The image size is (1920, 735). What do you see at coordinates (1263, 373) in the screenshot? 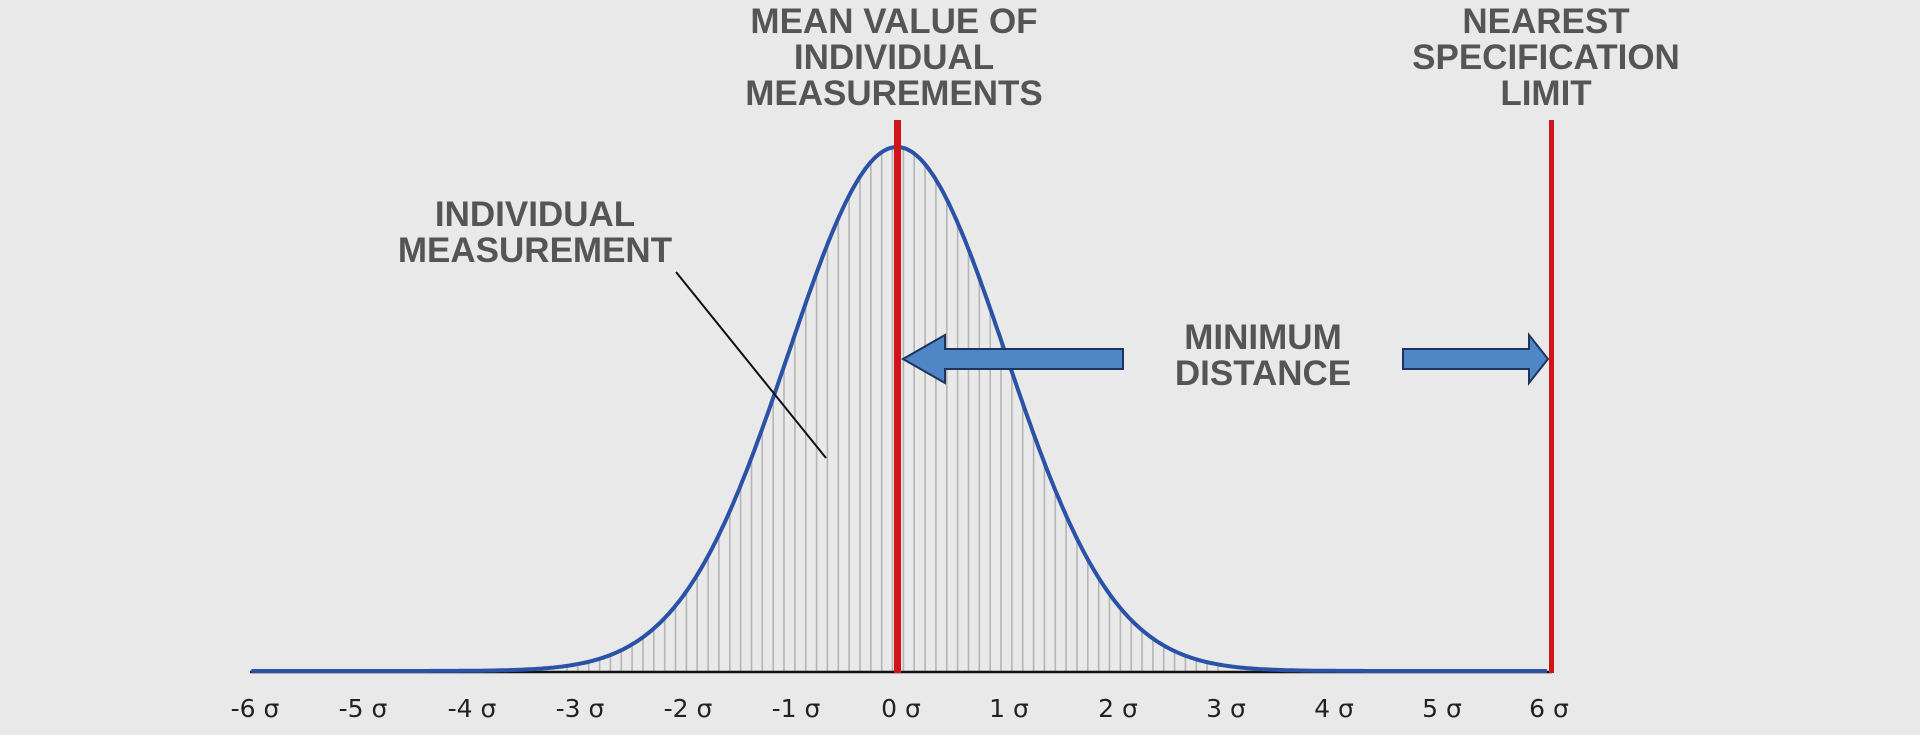
I see `min-distance-line-2: DISTANCE` at bounding box center [1263, 373].